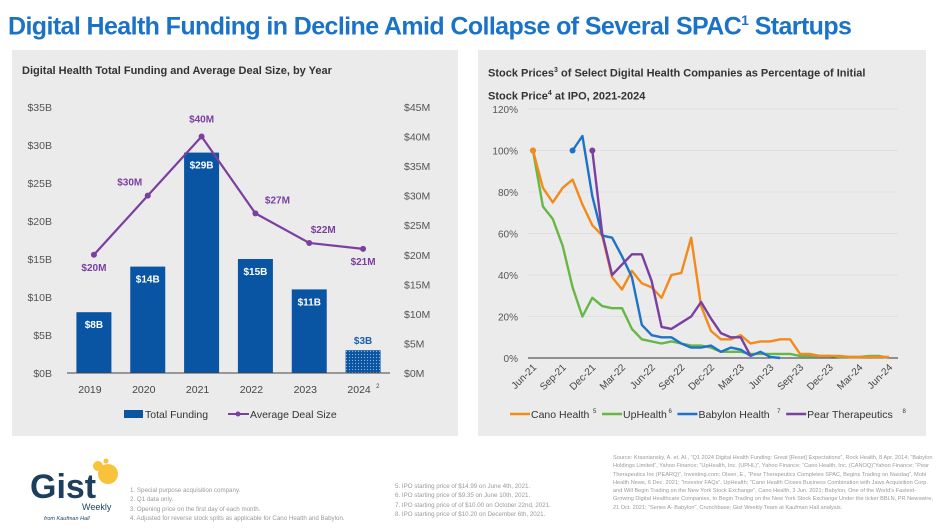  I want to click on stock-title-part: Stock Prices, so click(521, 73).